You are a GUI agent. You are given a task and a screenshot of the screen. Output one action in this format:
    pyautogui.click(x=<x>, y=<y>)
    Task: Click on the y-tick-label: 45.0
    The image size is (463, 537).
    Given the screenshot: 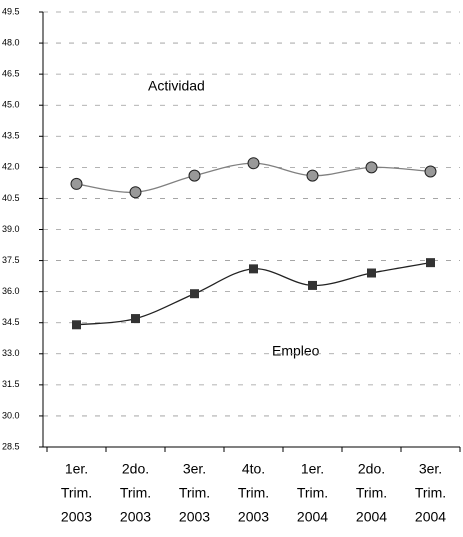 What is the action you would take?
    pyautogui.click(x=11, y=105)
    